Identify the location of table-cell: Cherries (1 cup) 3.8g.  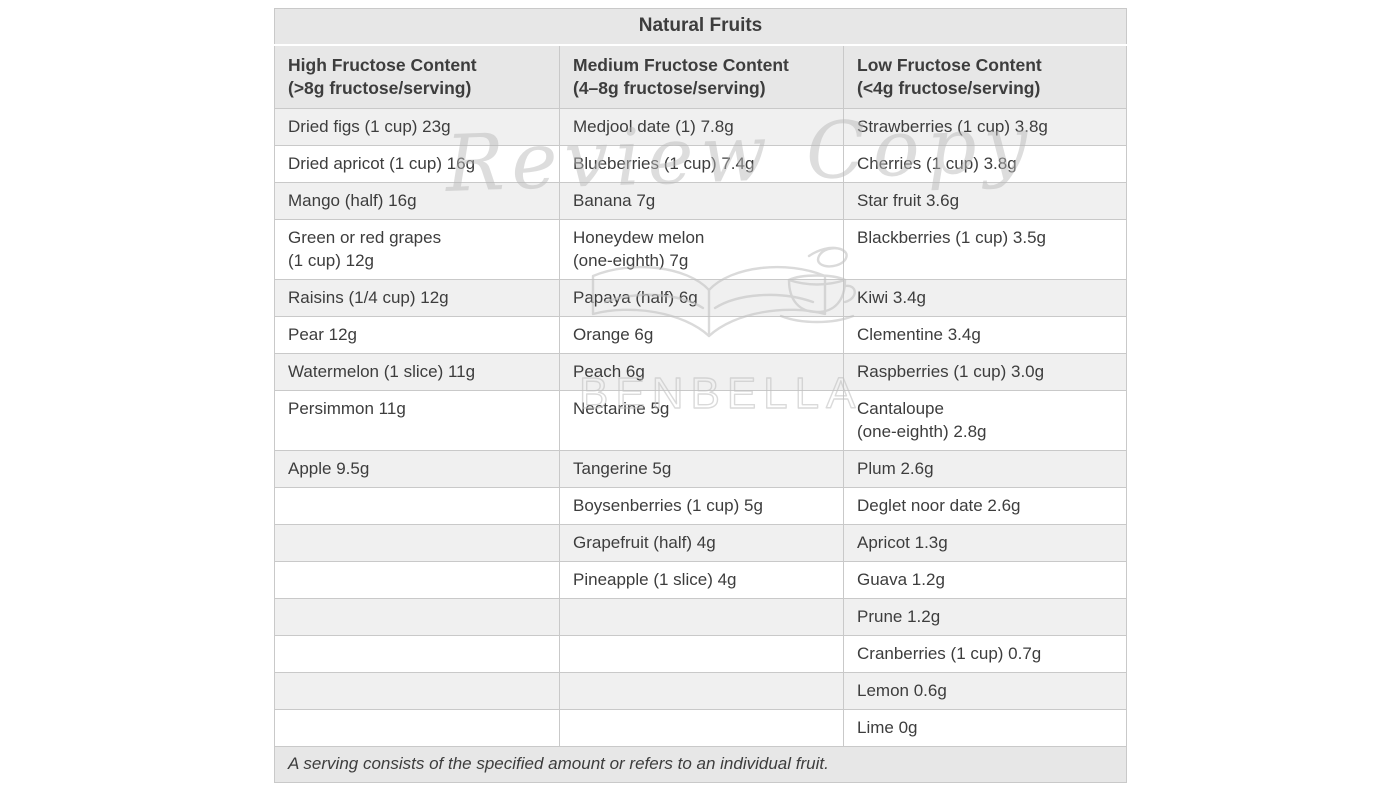
(985, 164).